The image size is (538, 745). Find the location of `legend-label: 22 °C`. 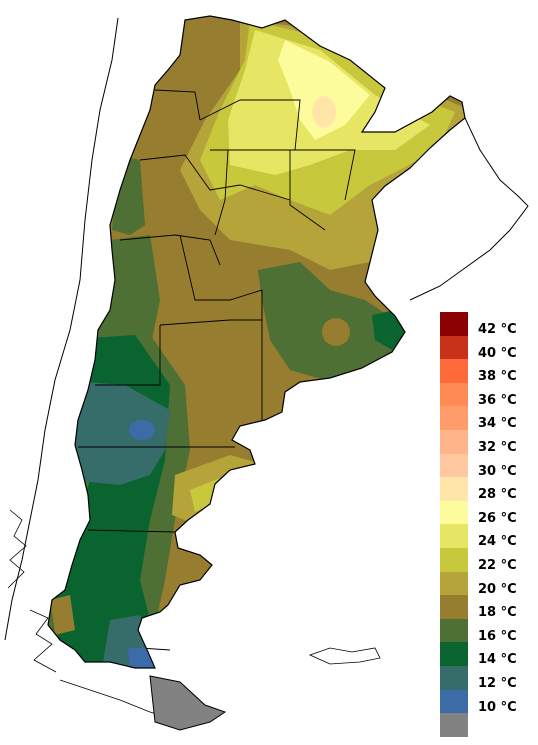

legend-label: 22 °C is located at coordinates (497, 565).